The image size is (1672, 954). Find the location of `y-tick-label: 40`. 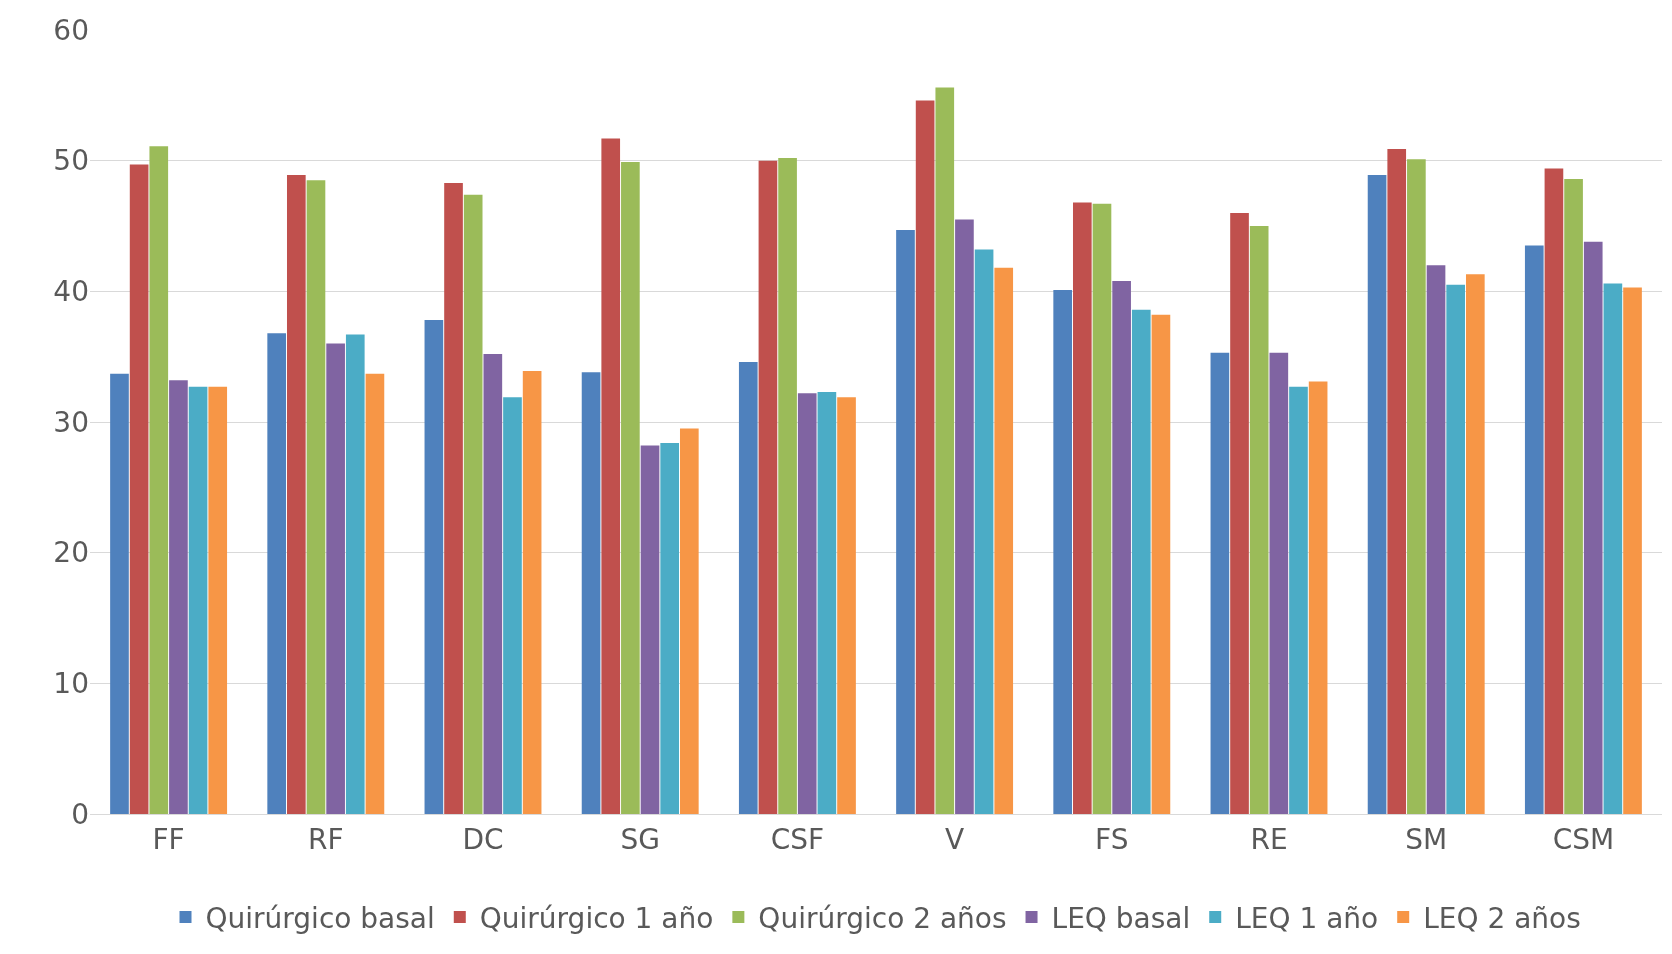

y-tick-label: 40 is located at coordinates (71, 292).